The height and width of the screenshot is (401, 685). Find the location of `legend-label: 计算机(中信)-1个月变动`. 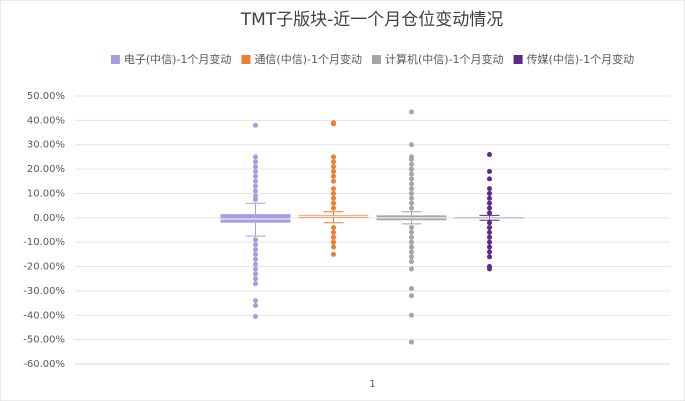

legend-label: 计算机(中信)-1个月变动 is located at coordinates (444, 59).